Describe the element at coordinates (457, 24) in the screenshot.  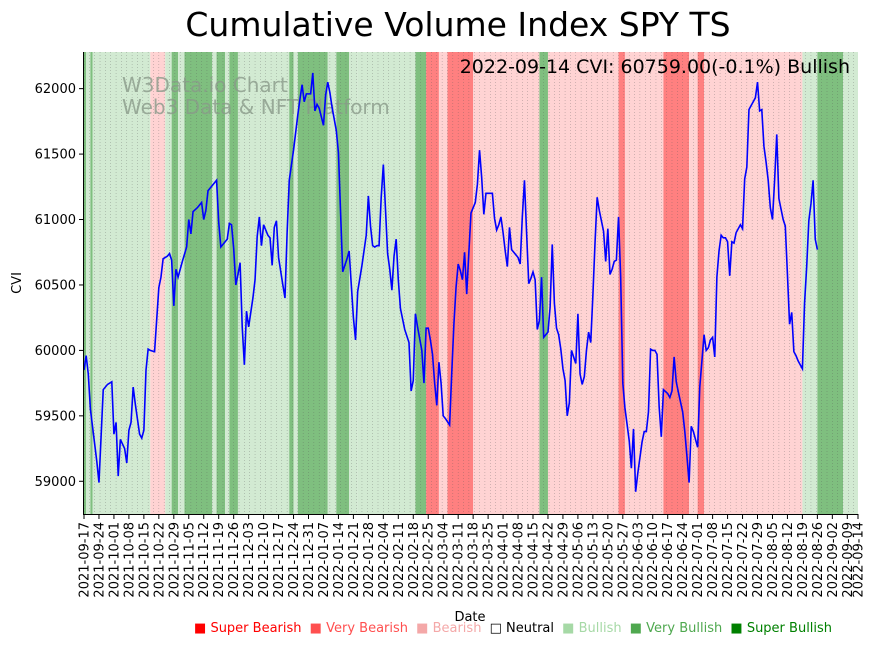
I see `chart-title: Cumulative Volume Index SPY TS` at that location.